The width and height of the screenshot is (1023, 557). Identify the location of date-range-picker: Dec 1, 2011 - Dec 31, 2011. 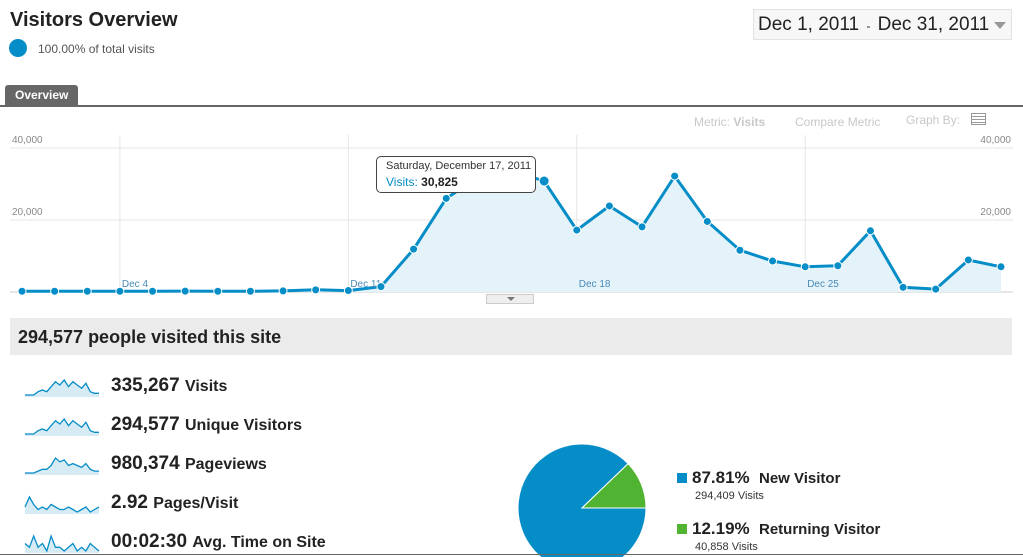
(882, 24).